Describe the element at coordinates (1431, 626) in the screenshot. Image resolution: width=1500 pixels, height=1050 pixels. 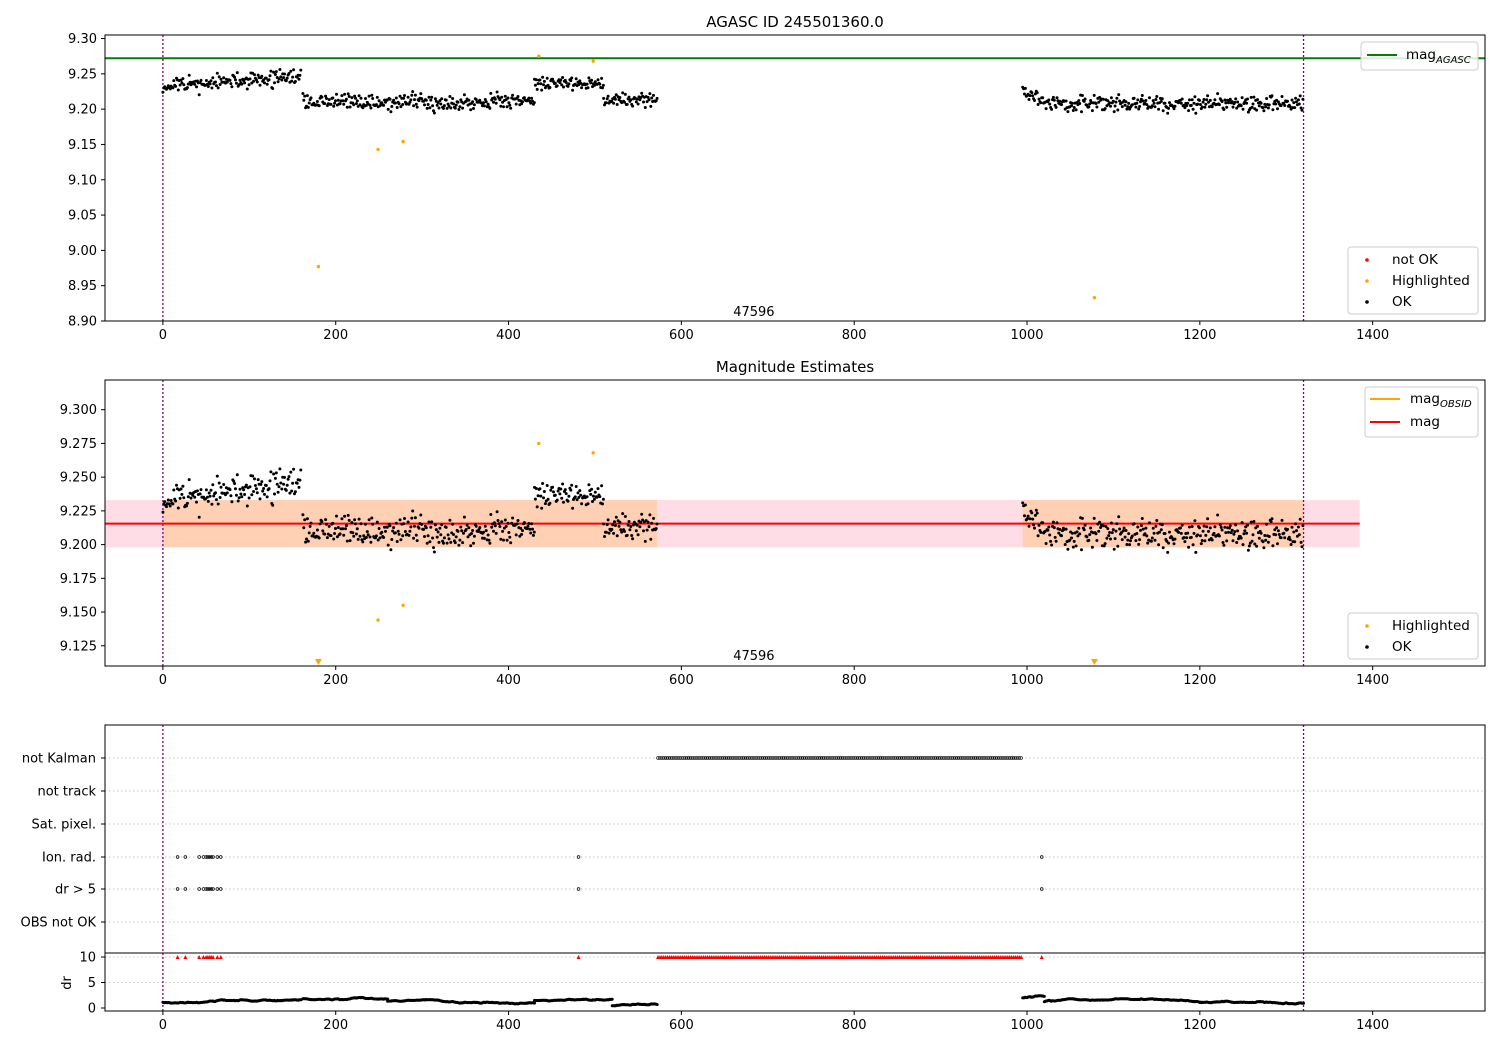
I see `legend2-highlighted: Highlighted` at that location.